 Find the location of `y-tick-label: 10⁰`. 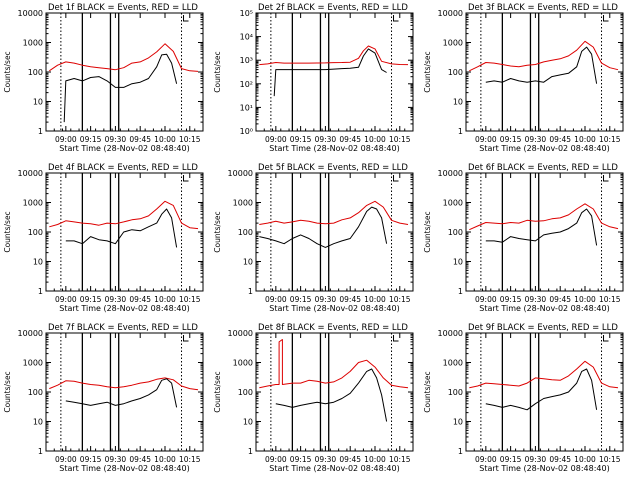

y-tick-label: 10⁰ is located at coordinates (246, 131).